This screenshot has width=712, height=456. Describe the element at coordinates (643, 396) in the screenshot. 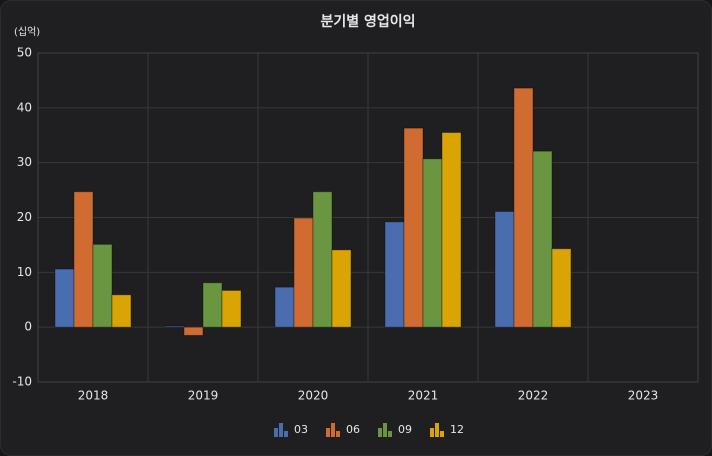

I see `x-tick-label: 2023` at that location.